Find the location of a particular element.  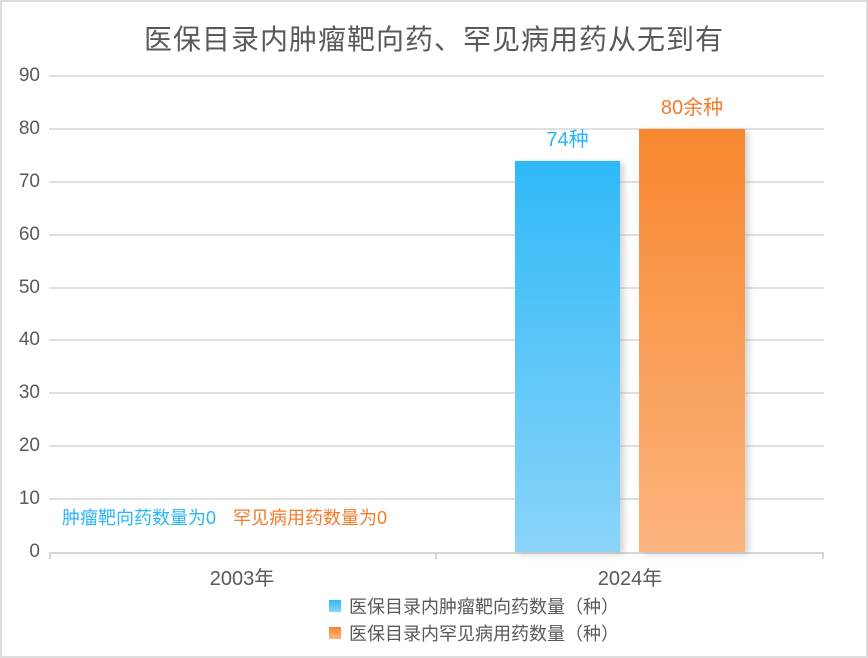

annotation-rare-disease-zero-2003: 罕见病用药数量为0 is located at coordinates (310, 518).